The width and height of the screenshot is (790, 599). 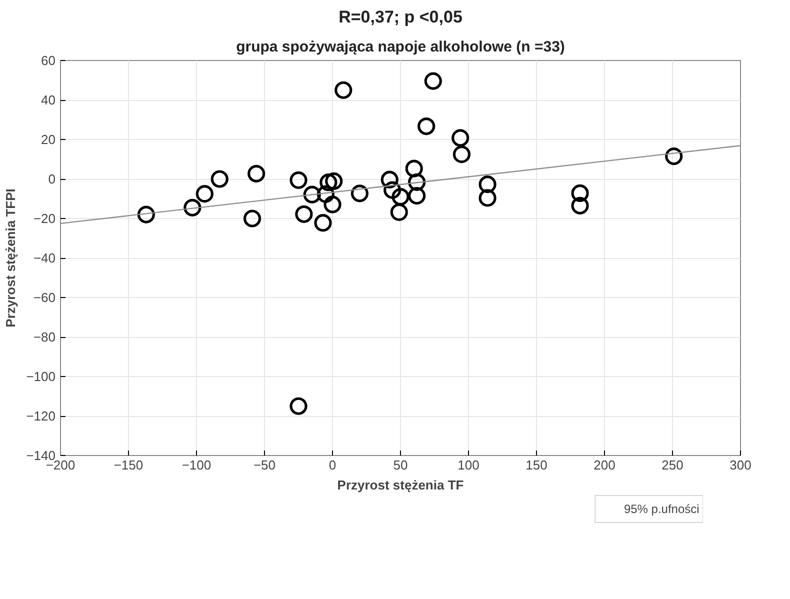 I want to click on x-tick-label: −100, so click(x=197, y=465).